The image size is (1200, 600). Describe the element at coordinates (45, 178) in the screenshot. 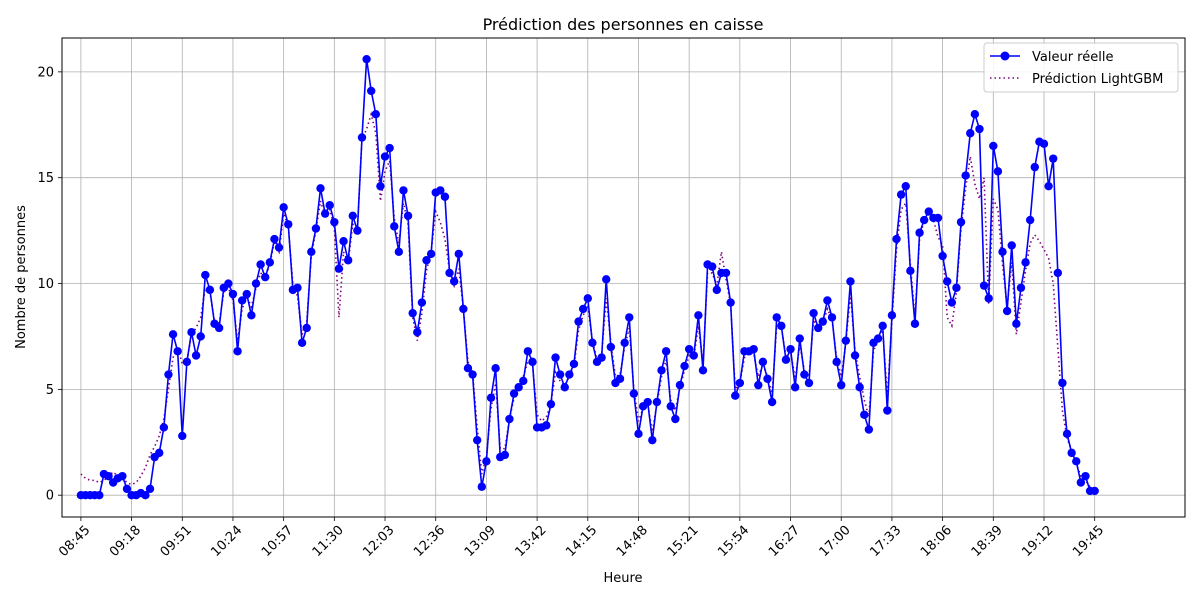

I see `y-tick-label: 15` at that location.